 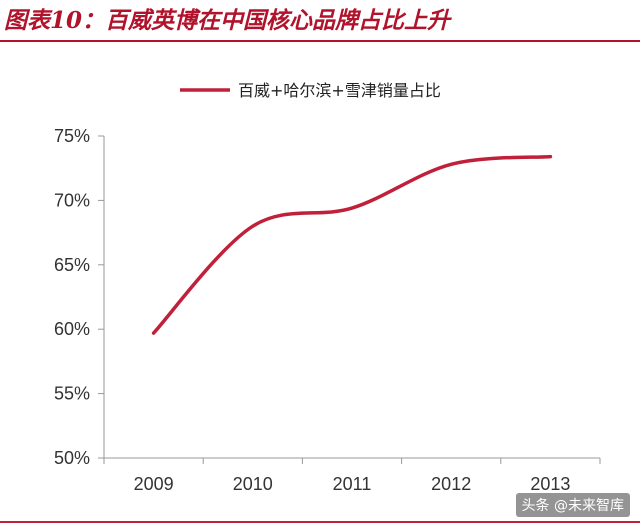 I want to click on y-tick-label: 70%, so click(x=72, y=200).